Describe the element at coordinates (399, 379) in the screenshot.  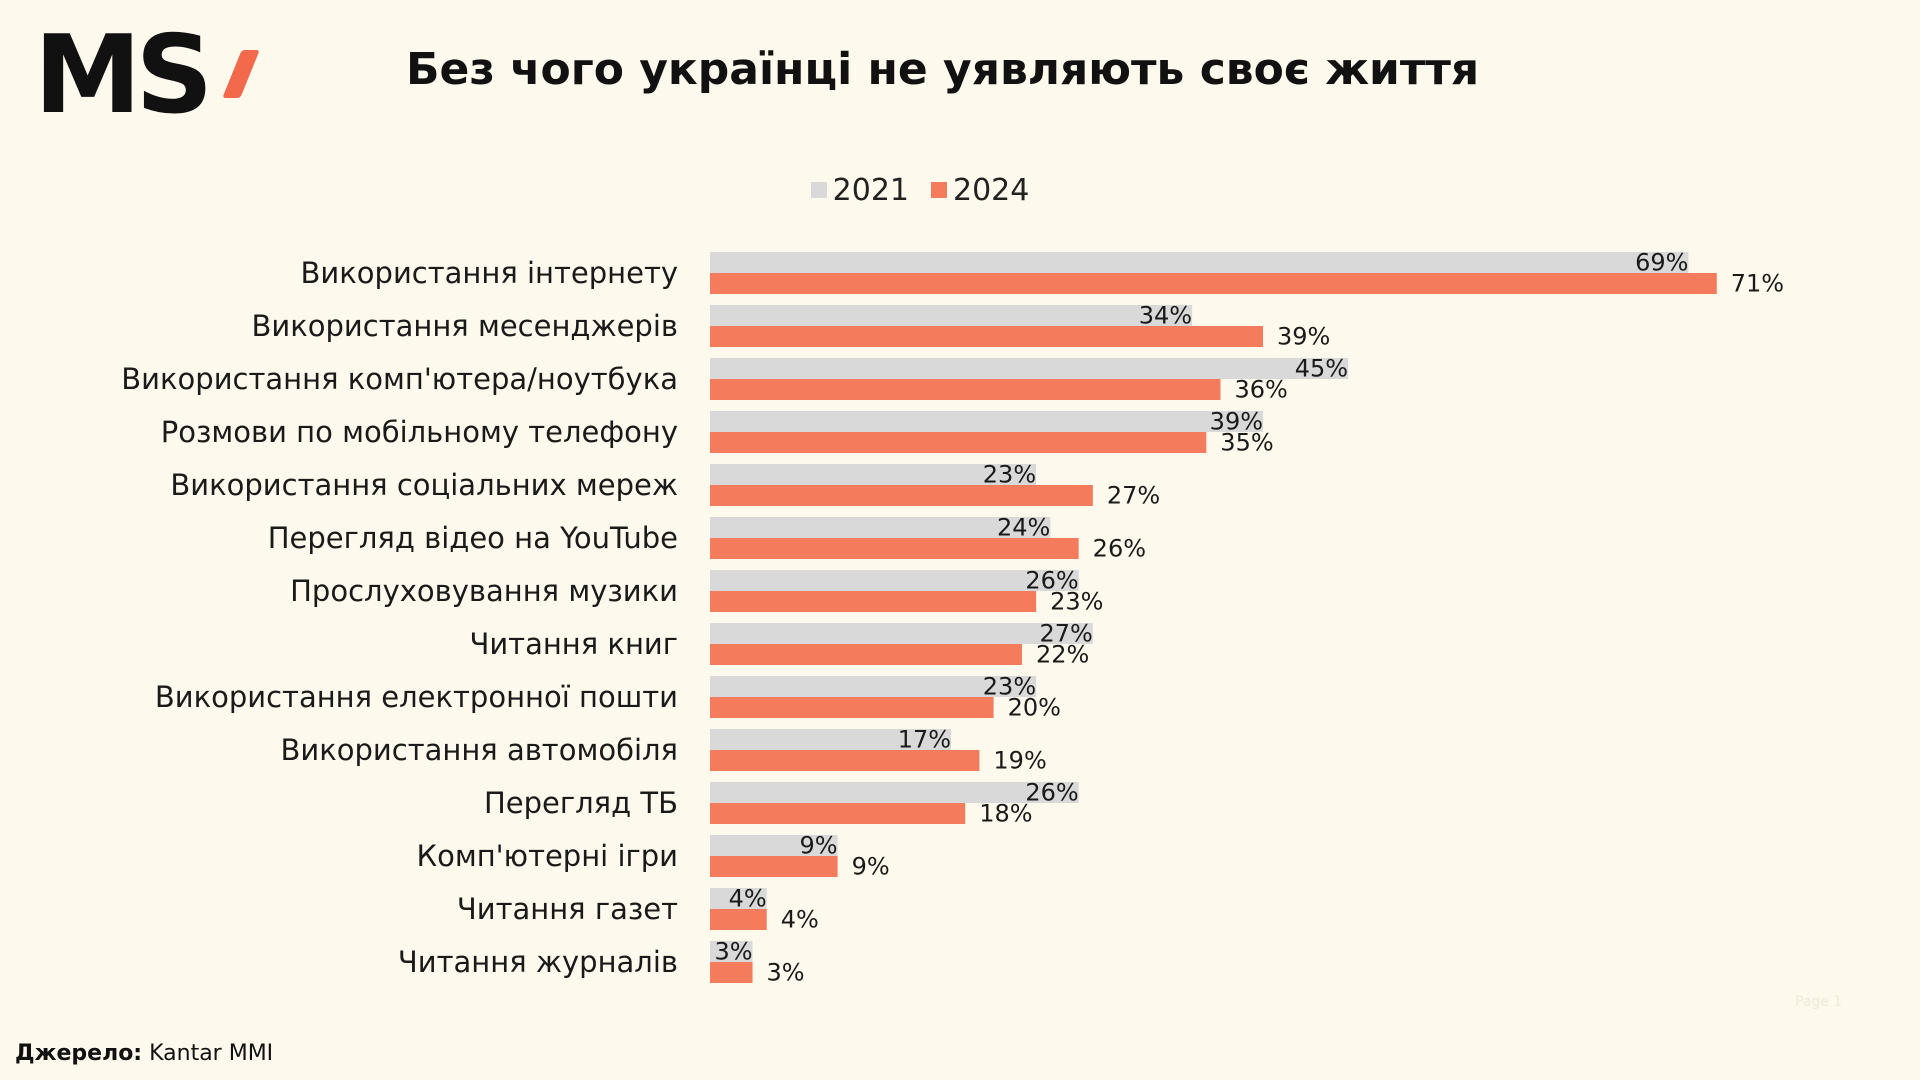
I see `category-label: Використання комп'ютера/ноутбука` at that location.